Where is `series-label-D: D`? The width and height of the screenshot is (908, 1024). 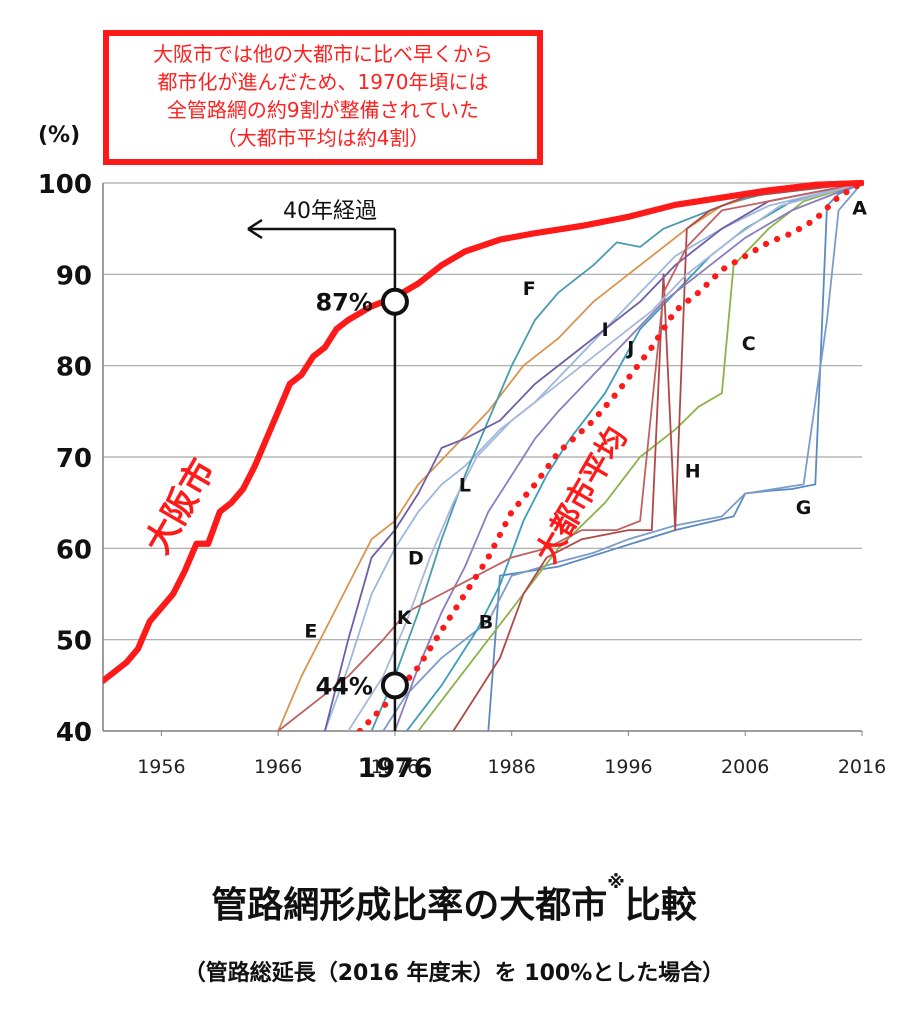 series-label-D: D is located at coordinates (416, 558).